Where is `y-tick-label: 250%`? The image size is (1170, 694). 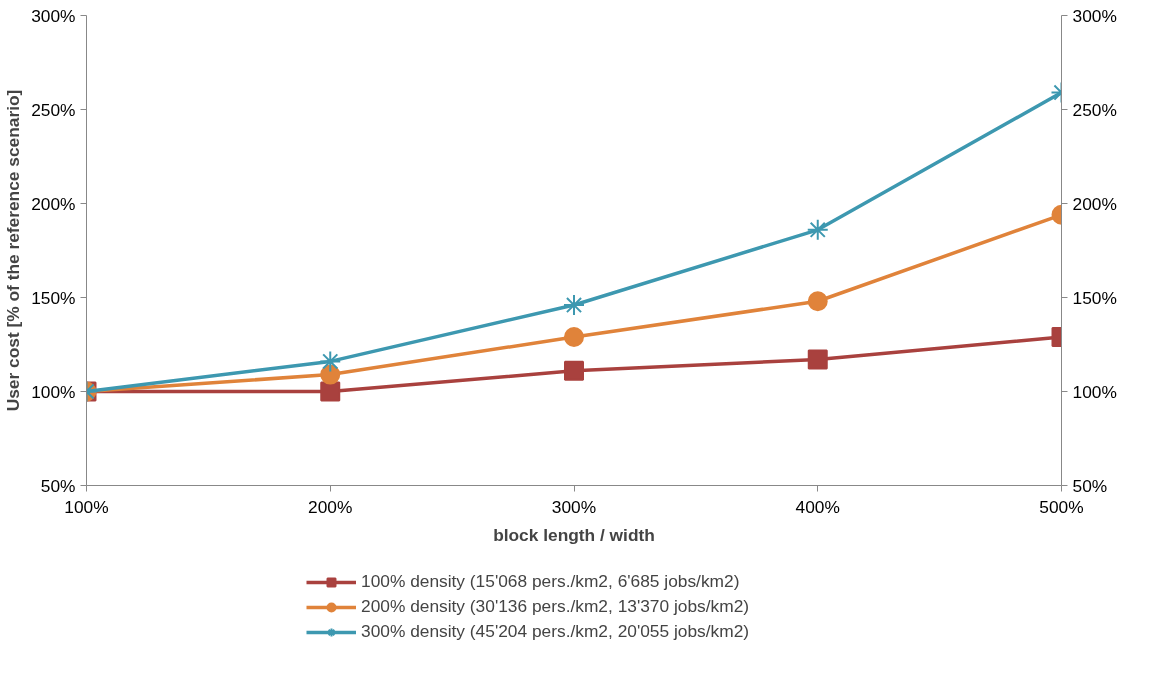 y-tick-label: 250% is located at coordinates (53, 109).